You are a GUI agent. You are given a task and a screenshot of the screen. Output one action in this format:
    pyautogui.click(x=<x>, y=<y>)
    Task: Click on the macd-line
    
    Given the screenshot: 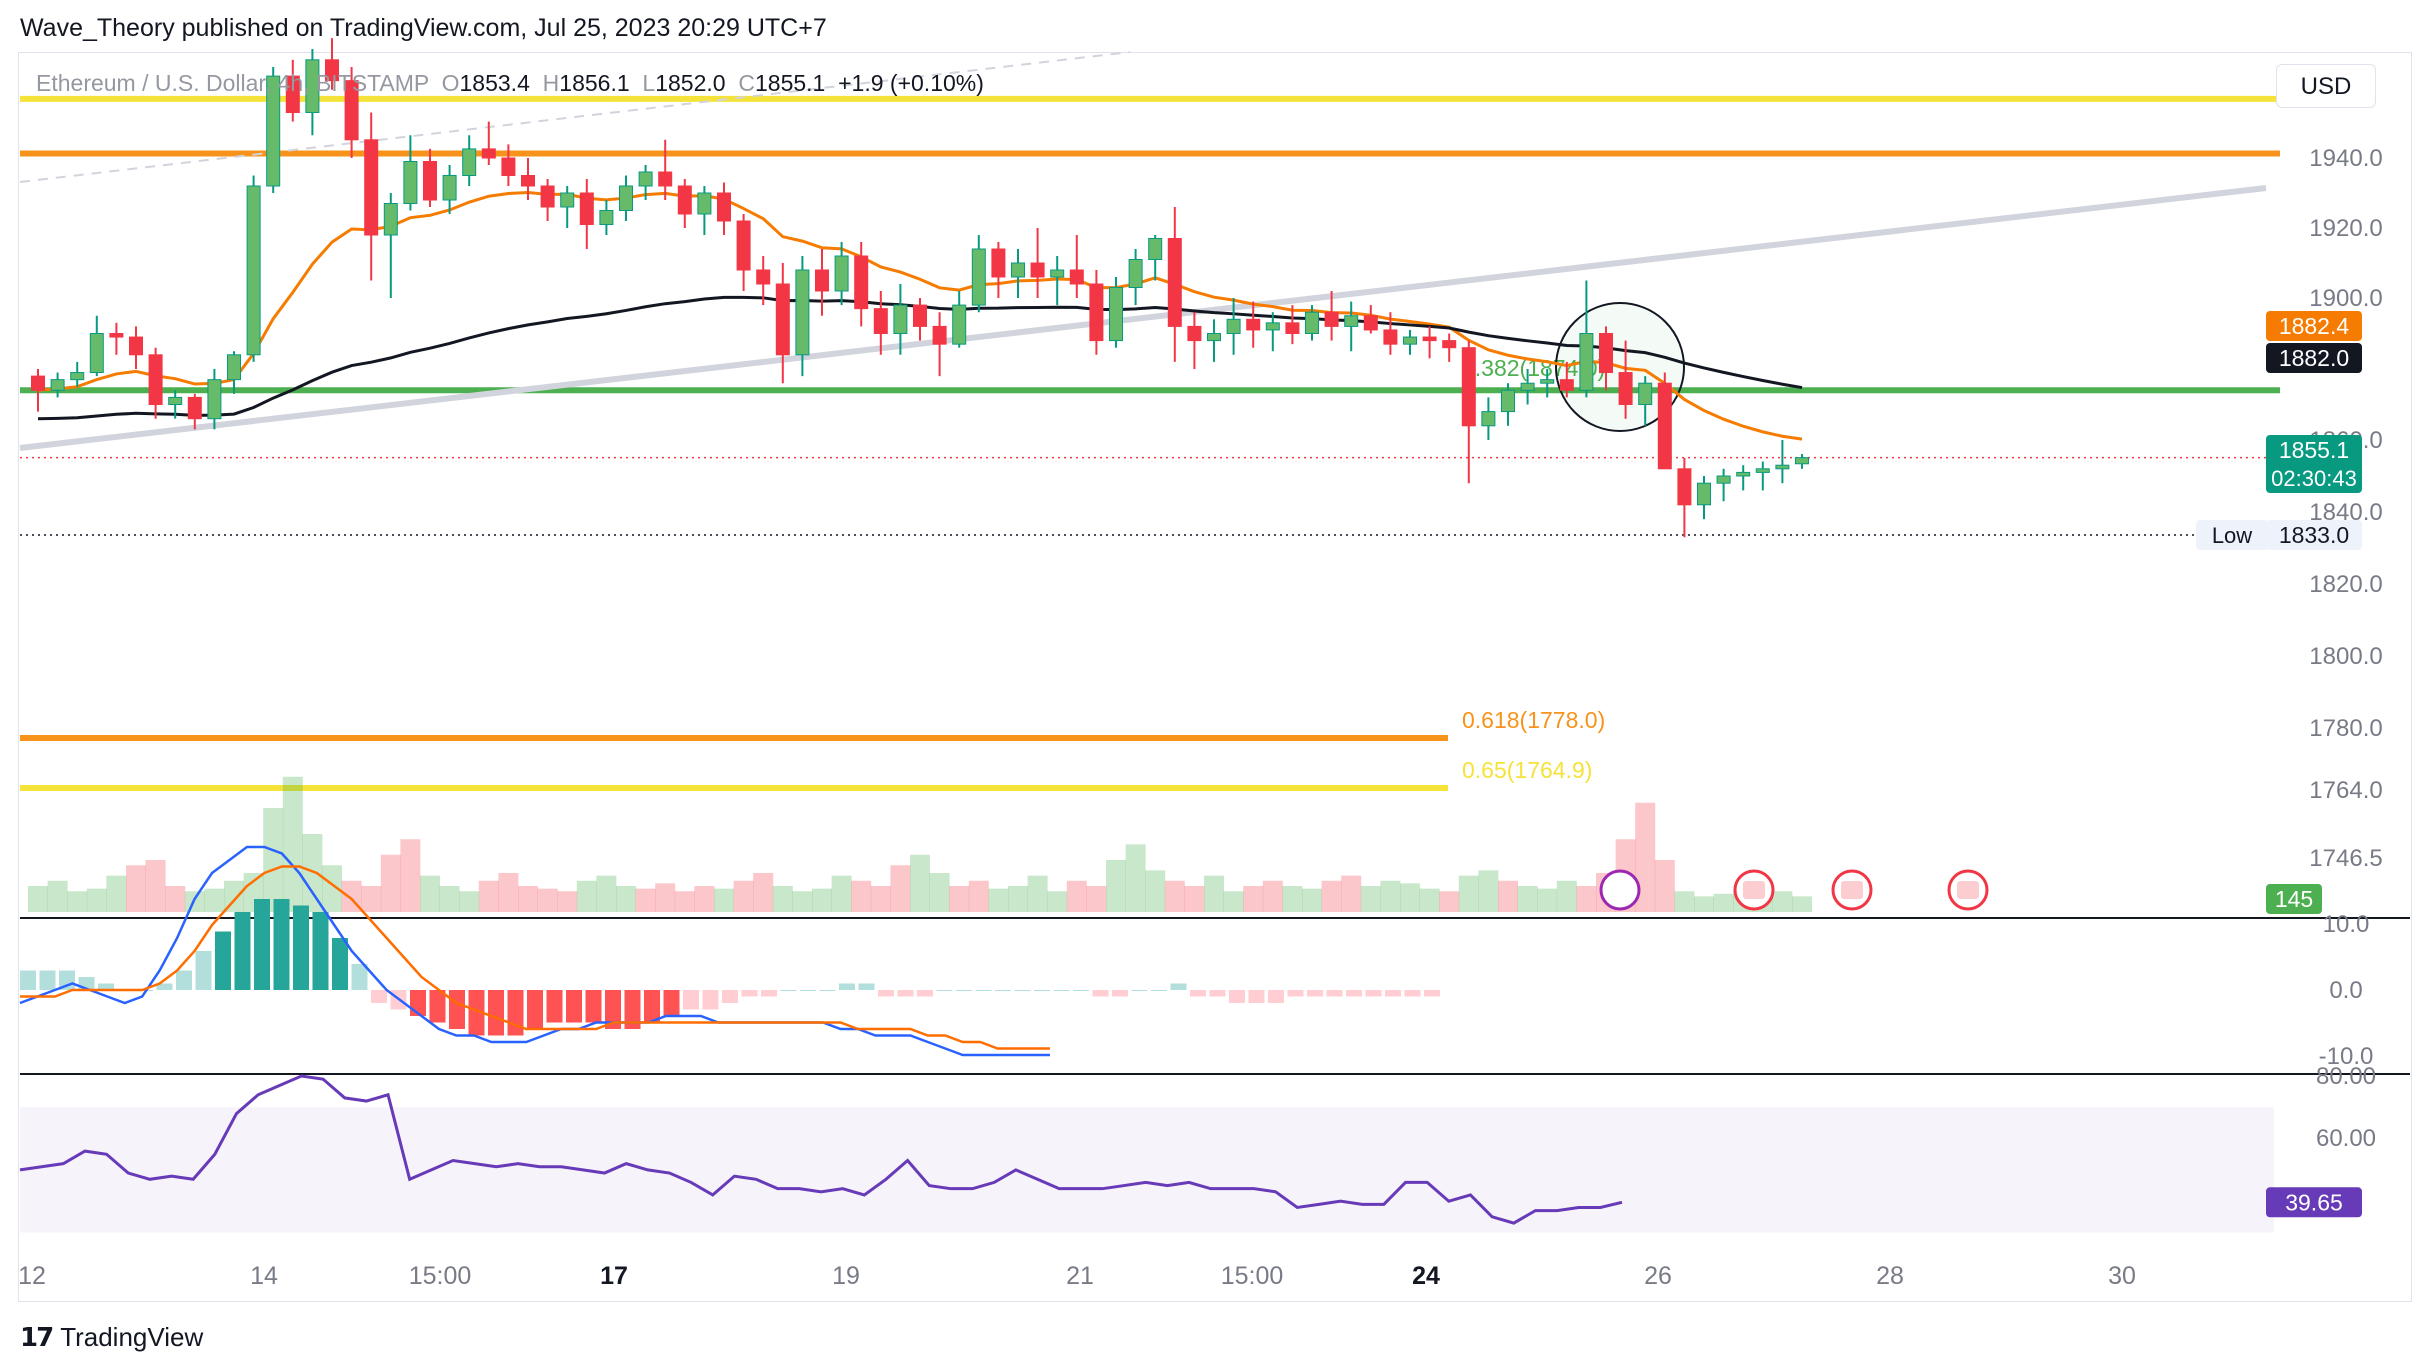 What is the action you would take?
    pyautogui.click(x=534, y=951)
    